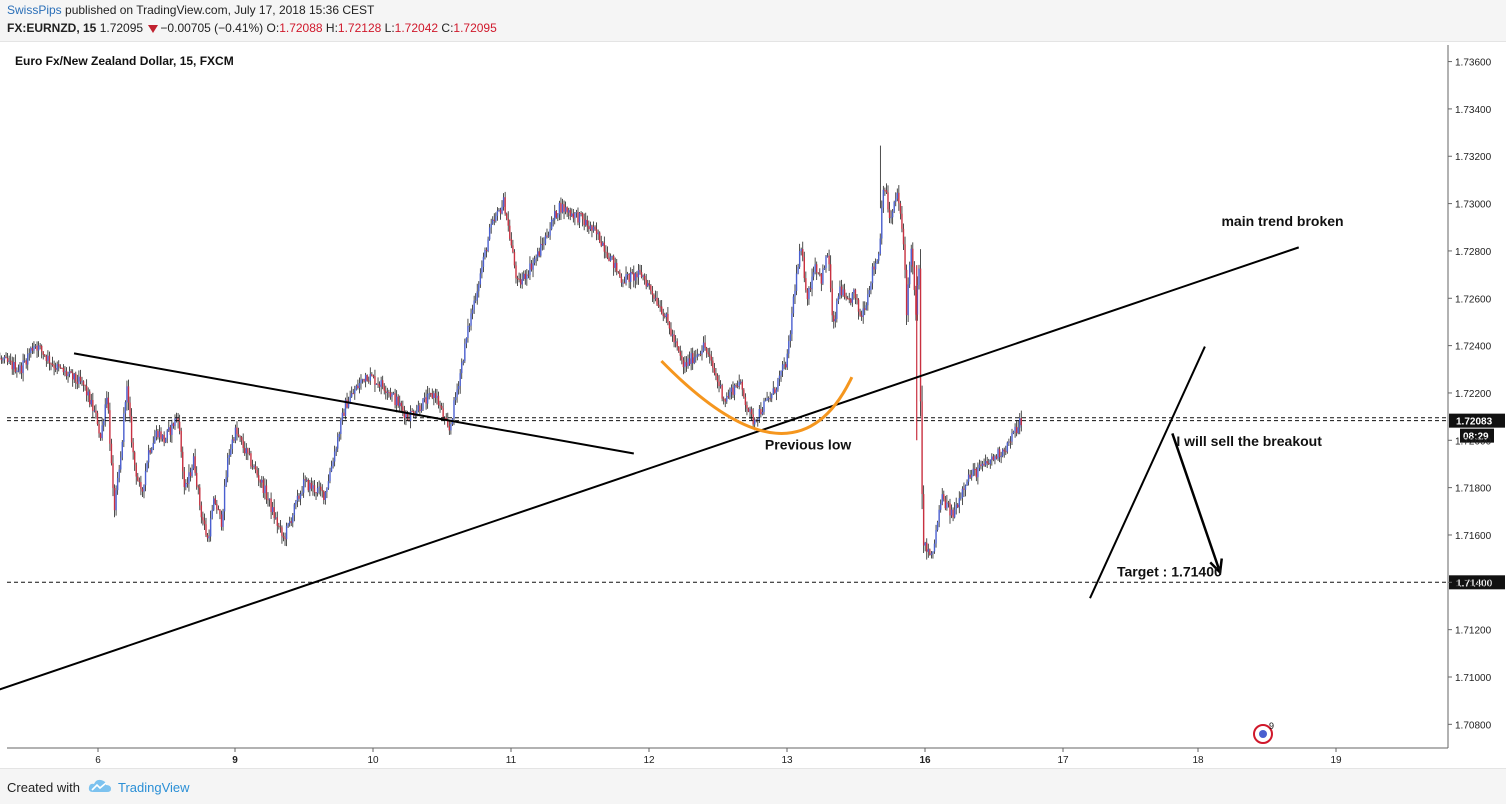  I want to click on symbol-label: FX:EURNZD, 15, so click(52, 28).